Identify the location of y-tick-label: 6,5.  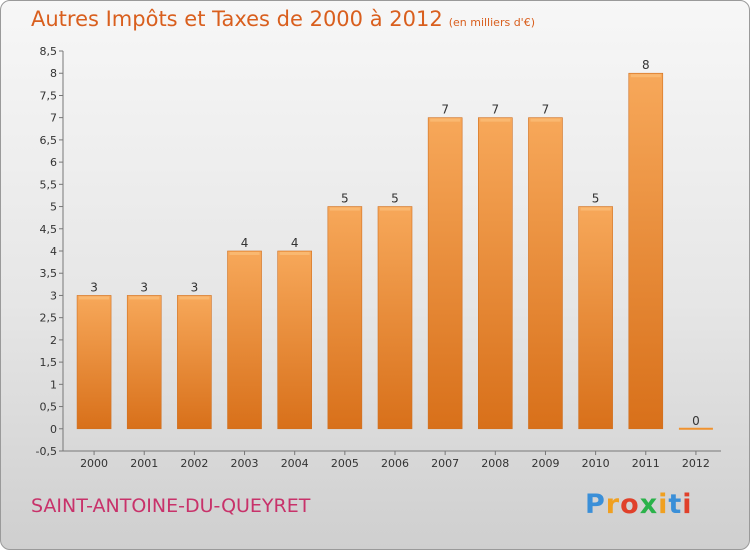
(49, 140).